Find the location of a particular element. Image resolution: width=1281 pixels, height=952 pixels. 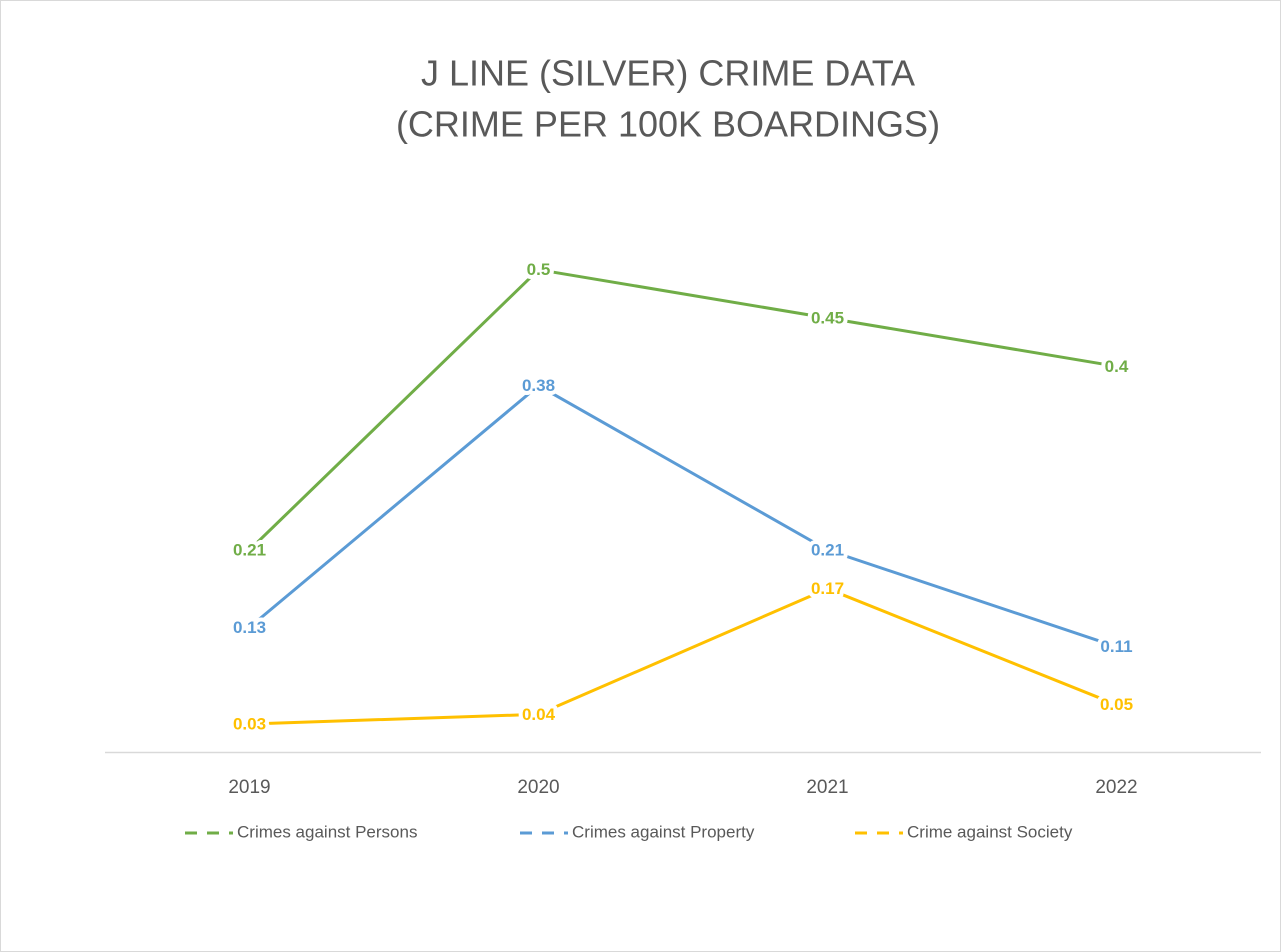

data-label: 0.05 is located at coordinates (1116, 704).